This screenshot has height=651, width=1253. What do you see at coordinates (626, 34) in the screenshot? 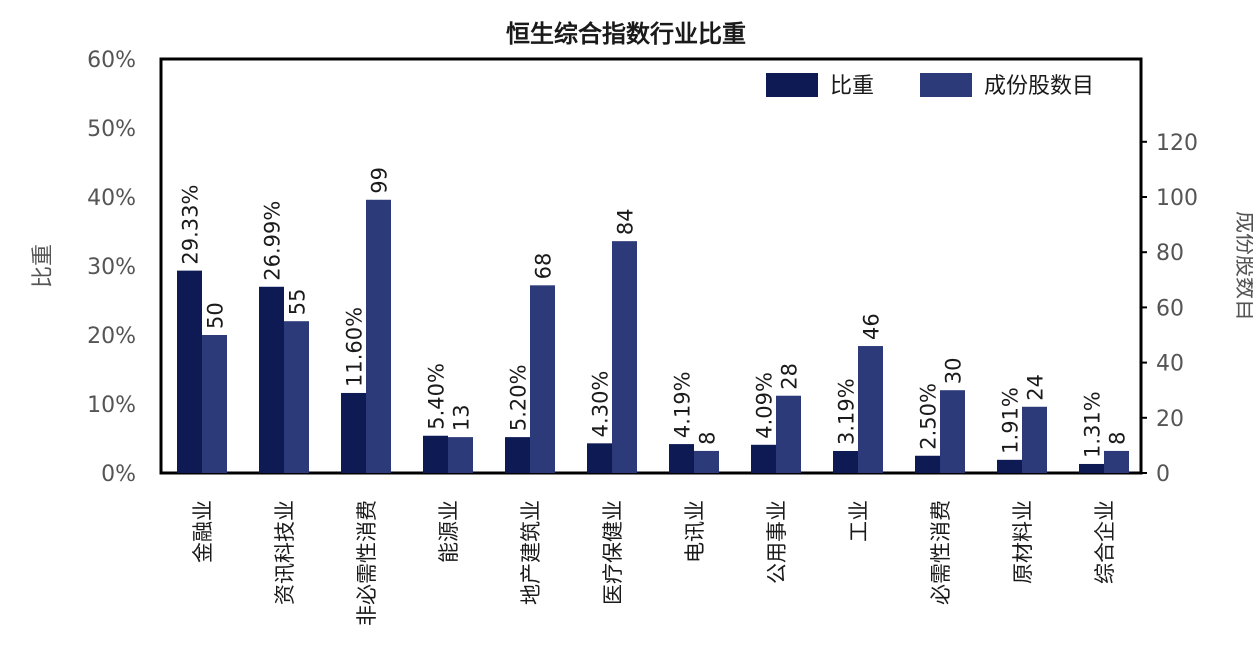
I see `chart-title: 恒生综合指数行业比重` at bounding box center [626, 34].